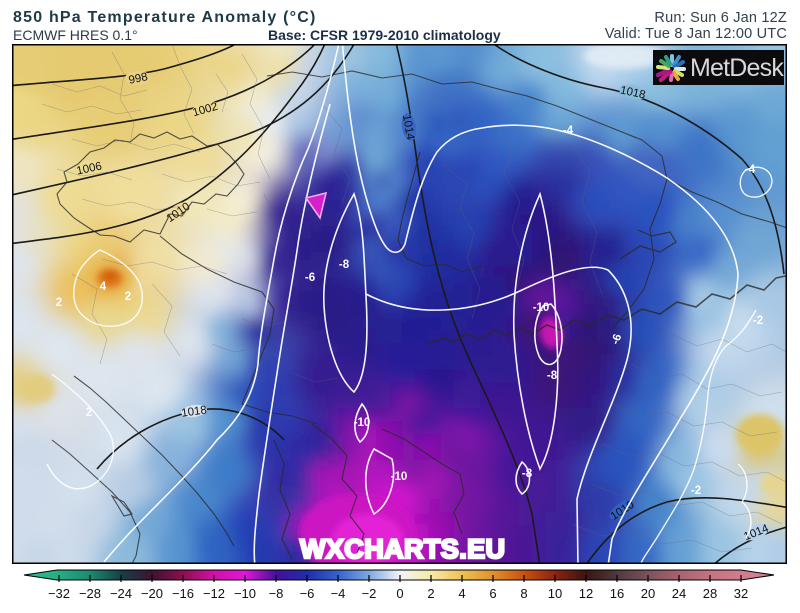 Image resolution: width=800 pixels, height=613 pixels. Describe the element at coordinates (679, 593) in the screenshot. I see `svg-text: 24` at that location.